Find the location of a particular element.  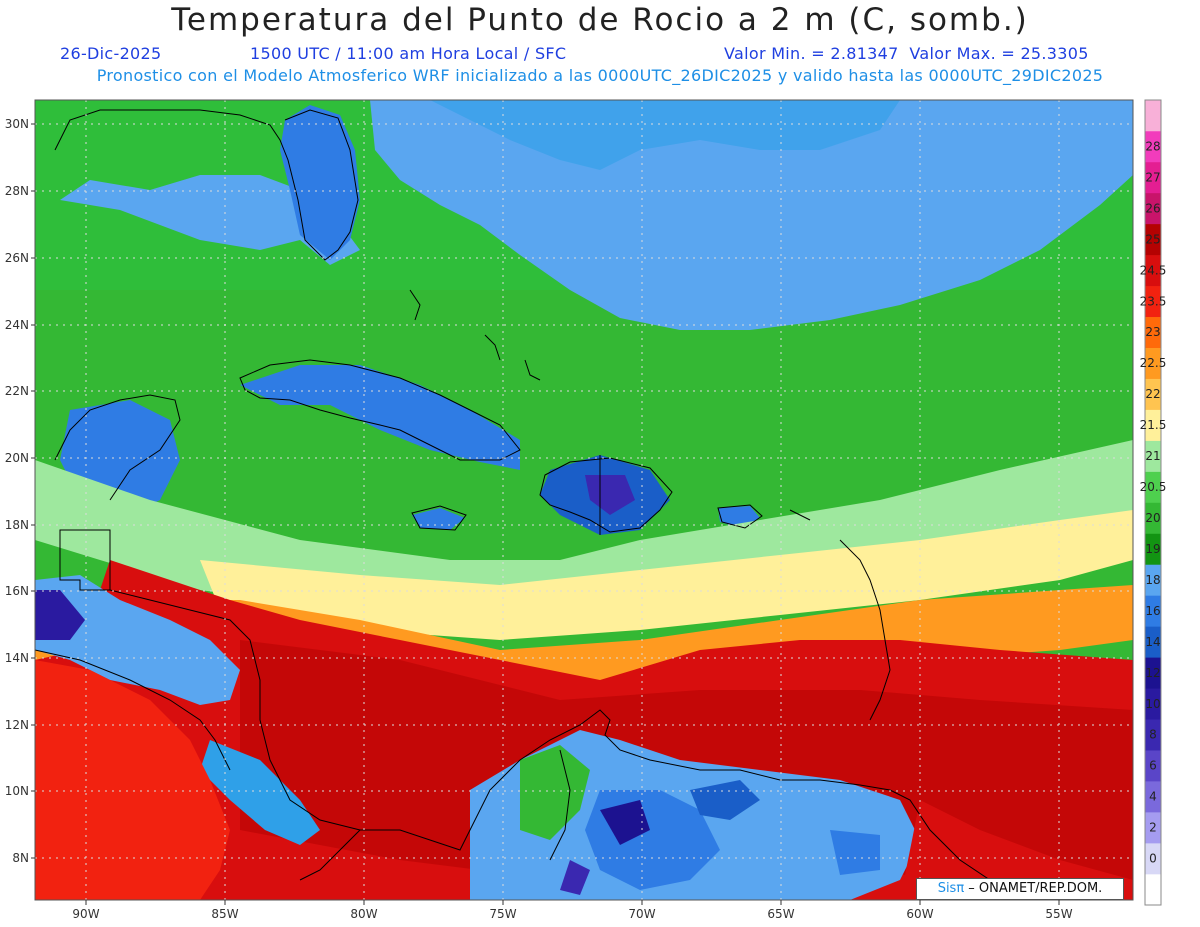

svg-text: 55W is located at coordinates (1058, 914).